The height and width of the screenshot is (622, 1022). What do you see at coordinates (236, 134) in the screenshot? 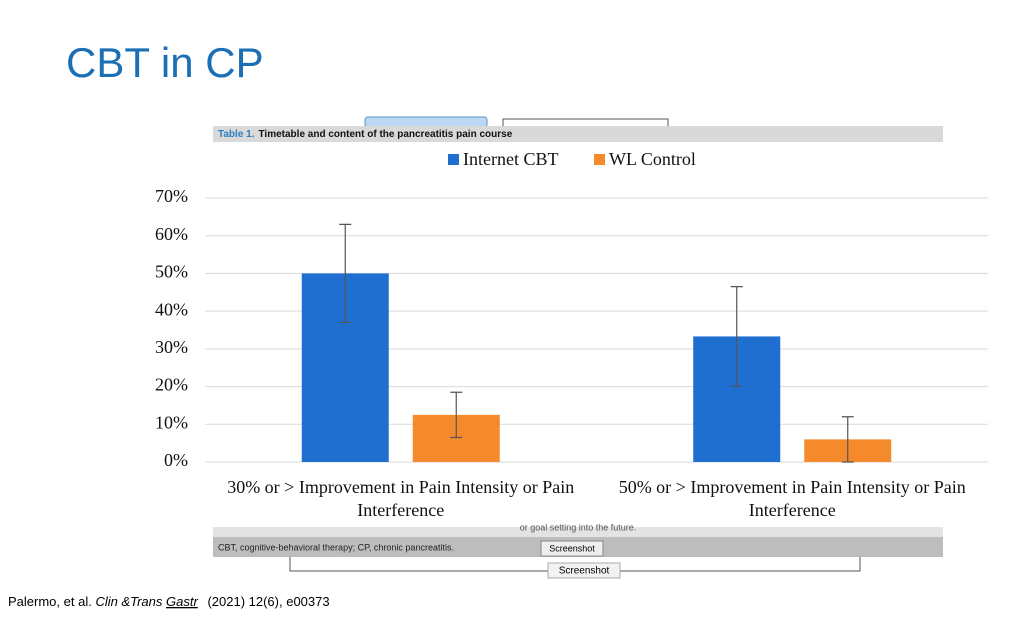
I see `caption-label: Table 1.` at bounding box center [236, 134].